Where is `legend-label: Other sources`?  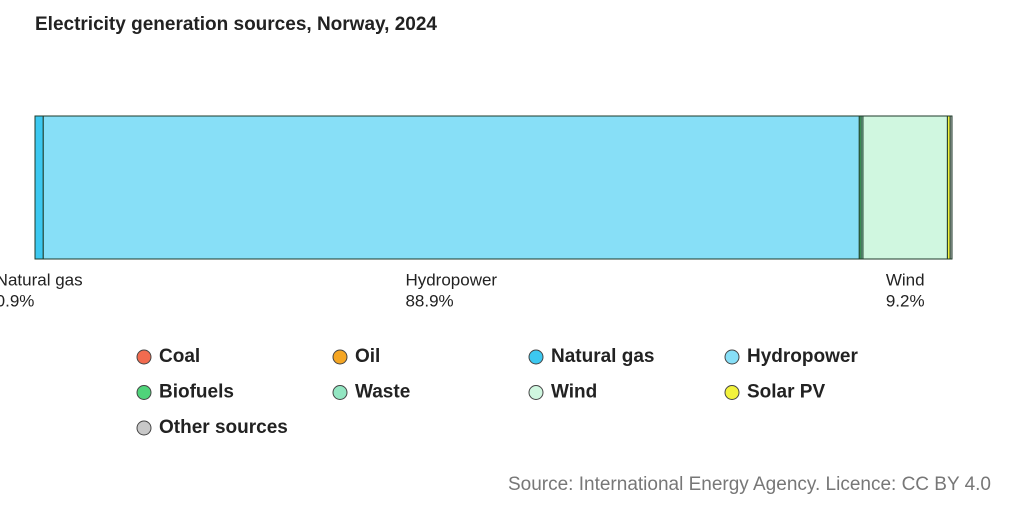
legend-label: Other sources is located at coordinates (223, 427).